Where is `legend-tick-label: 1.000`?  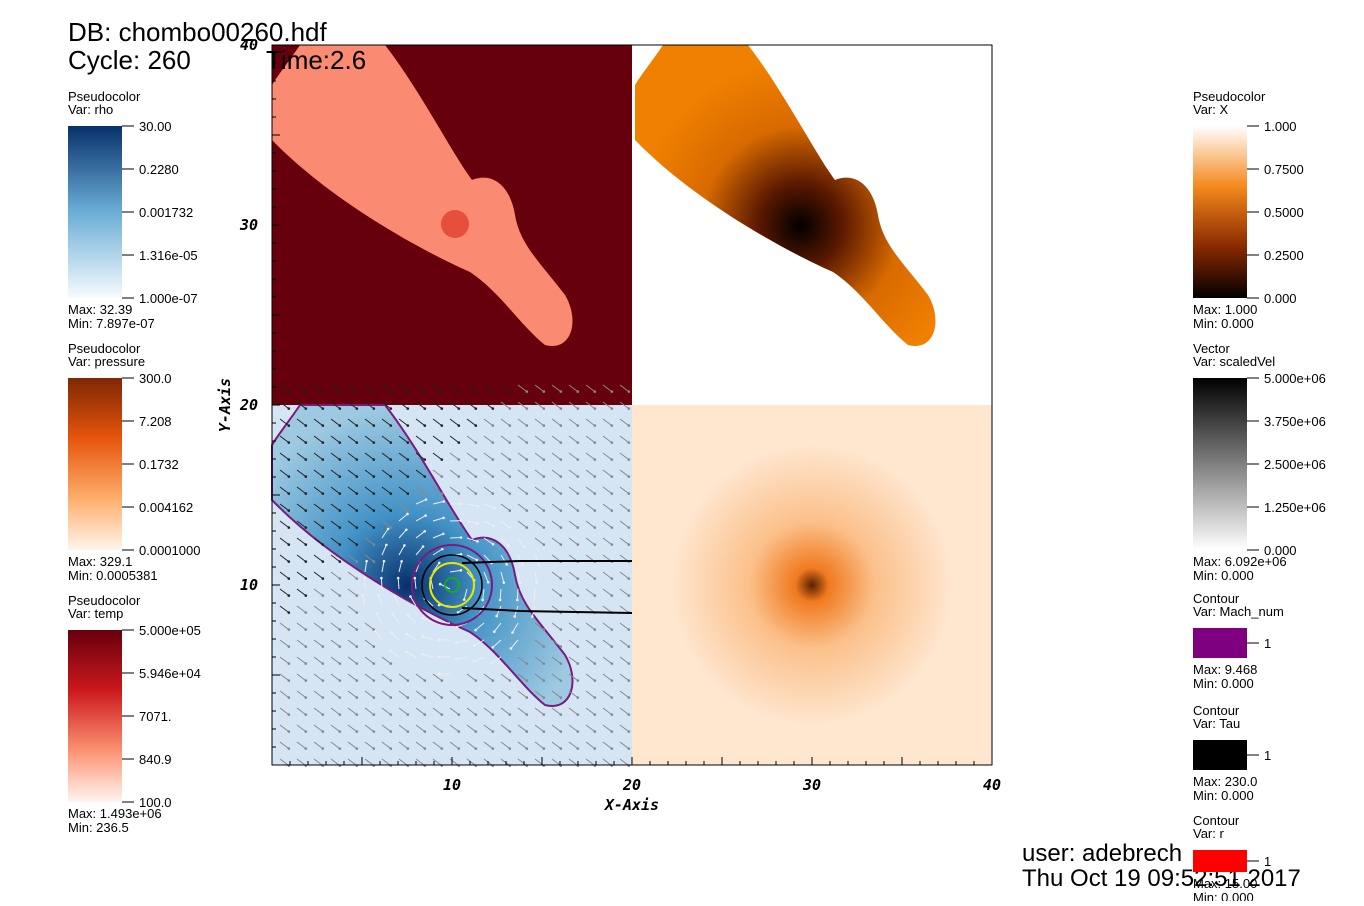 legend-tick-label: 1.000 is located at coordinates (1280, 126).